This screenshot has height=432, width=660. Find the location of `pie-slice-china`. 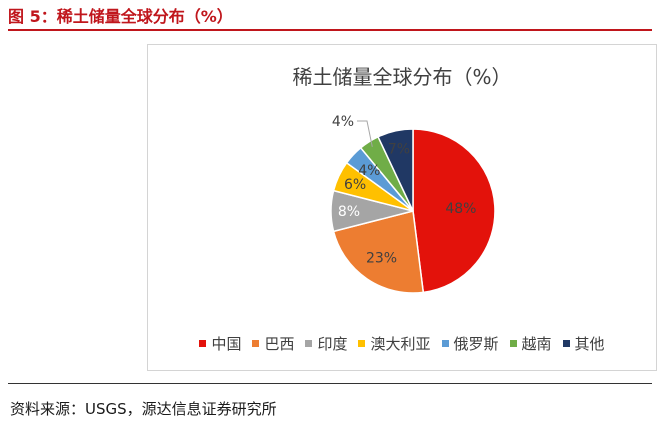

pie-slice-china is located at coordinates (454, 211).